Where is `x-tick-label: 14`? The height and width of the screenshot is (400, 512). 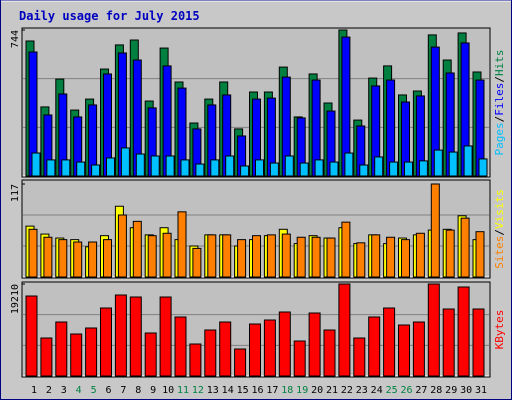 x-tick-label: 14 is located at coordinates (228, 390).